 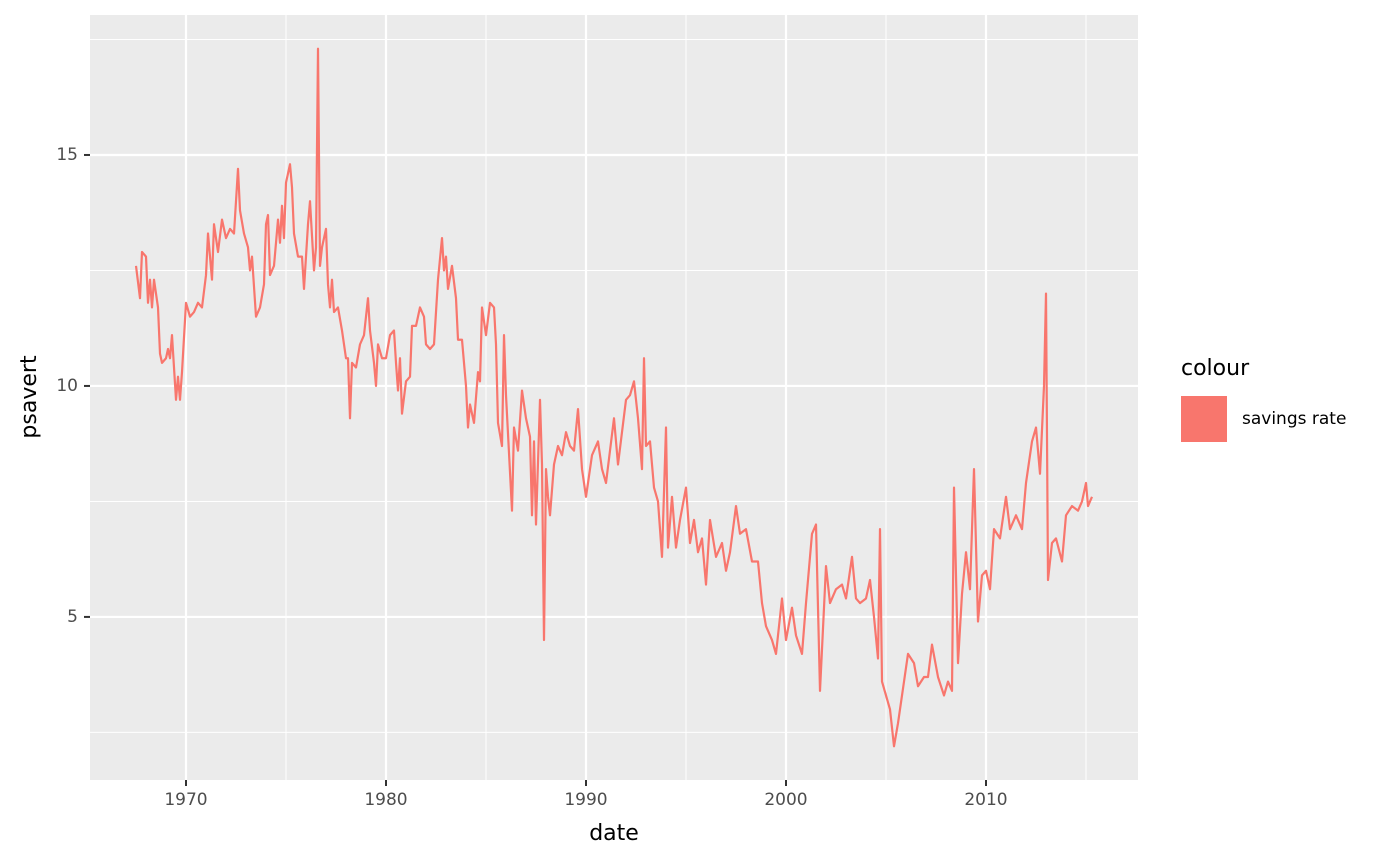 What do you see at coordinates (1294, 419) in the screenshot?
I see `legend-label: savings rate` at bounding box center [1294, 419].